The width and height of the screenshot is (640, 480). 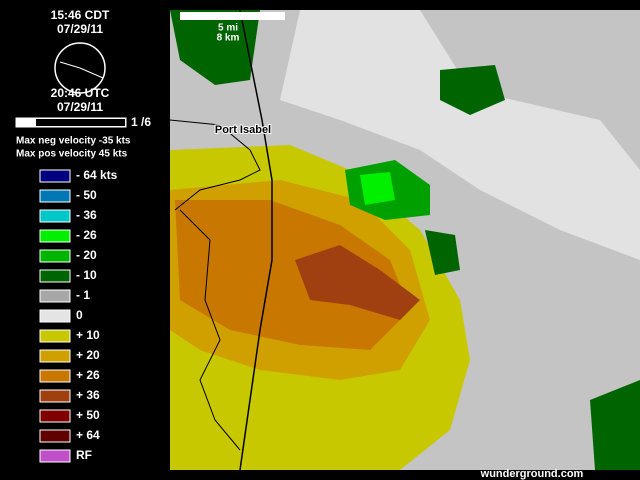 What do you see at coordinates (72, 154) in the screenshot?
I see `max-pos: Max pos velocity 45 kts` at bounding box center [72, 154].